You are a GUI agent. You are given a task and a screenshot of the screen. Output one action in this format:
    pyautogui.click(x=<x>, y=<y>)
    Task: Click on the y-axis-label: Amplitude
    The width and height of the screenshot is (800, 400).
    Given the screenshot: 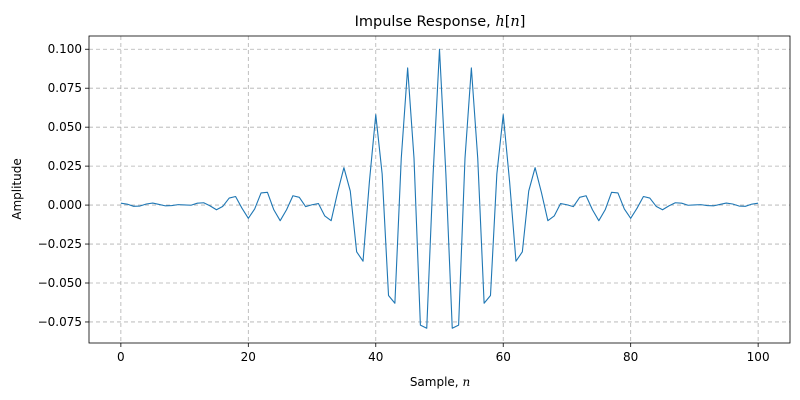 What is the action you would take?
    pyautogui.click(x=17, y=189)
    